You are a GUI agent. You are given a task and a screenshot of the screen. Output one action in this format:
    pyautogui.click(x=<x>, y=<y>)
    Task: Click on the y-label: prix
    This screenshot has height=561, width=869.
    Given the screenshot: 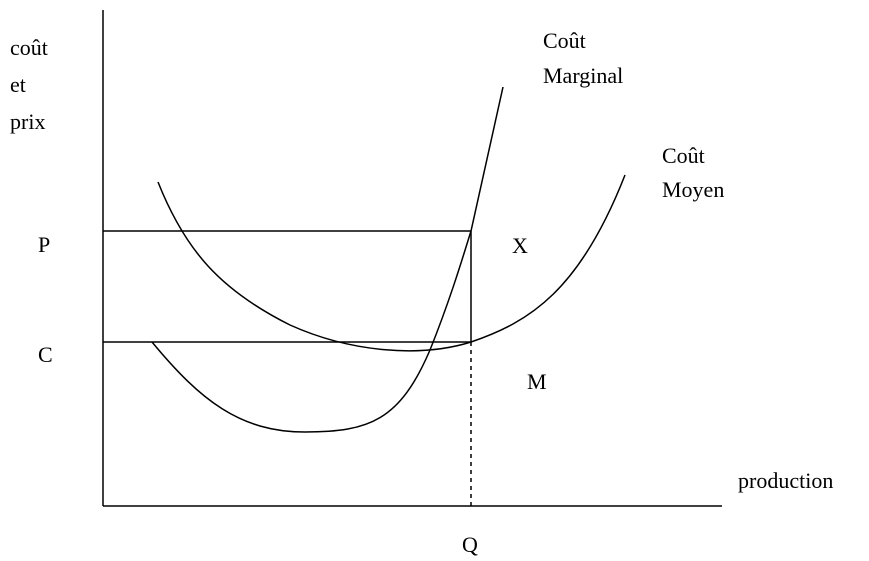 What is the action you would take?
    pyautogui.click(x=27, y=121)
    